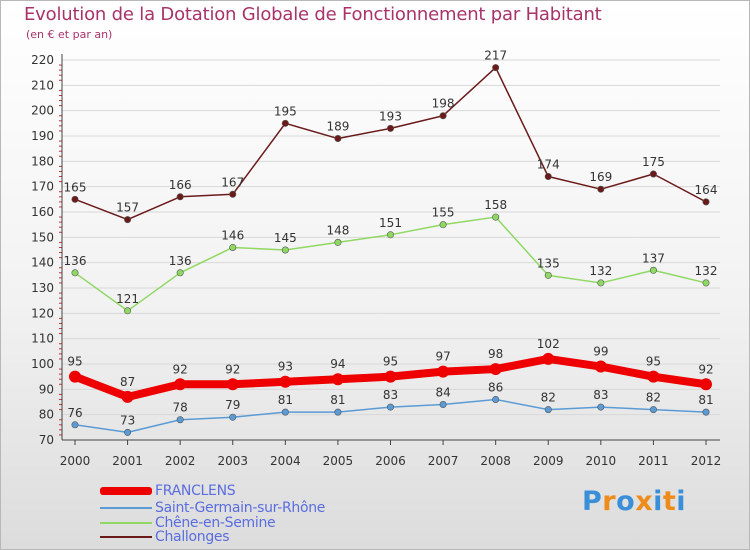  I want to click on x-tick-label-2003: 2003, so click(232, 461).